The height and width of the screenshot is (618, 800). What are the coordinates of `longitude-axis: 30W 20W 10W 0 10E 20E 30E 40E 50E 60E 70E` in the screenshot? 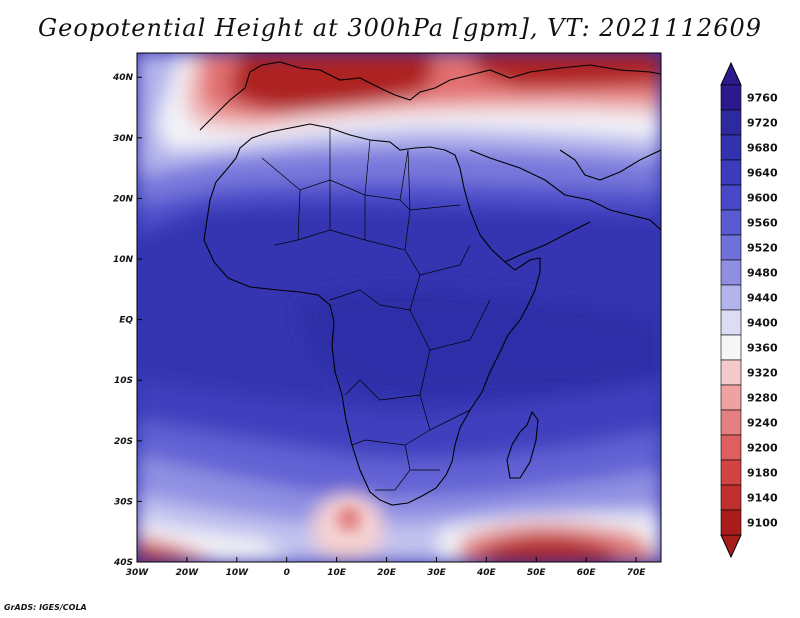 It's located at (386, 567).